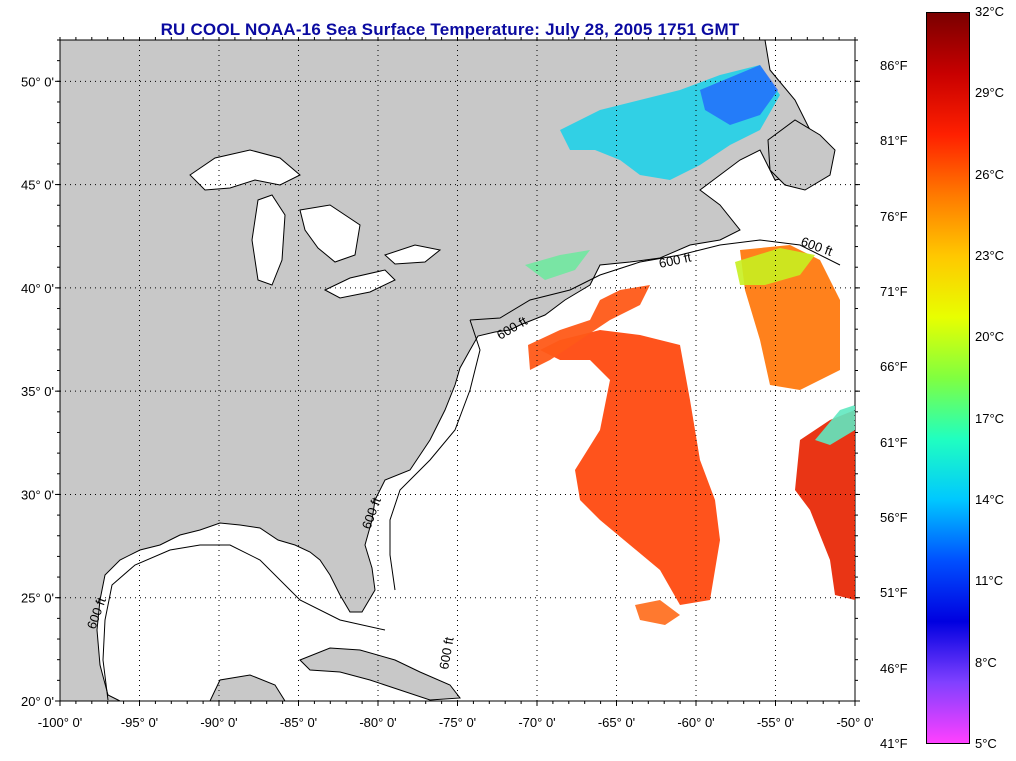  I want to click on cuba-land, so click(380, 674).